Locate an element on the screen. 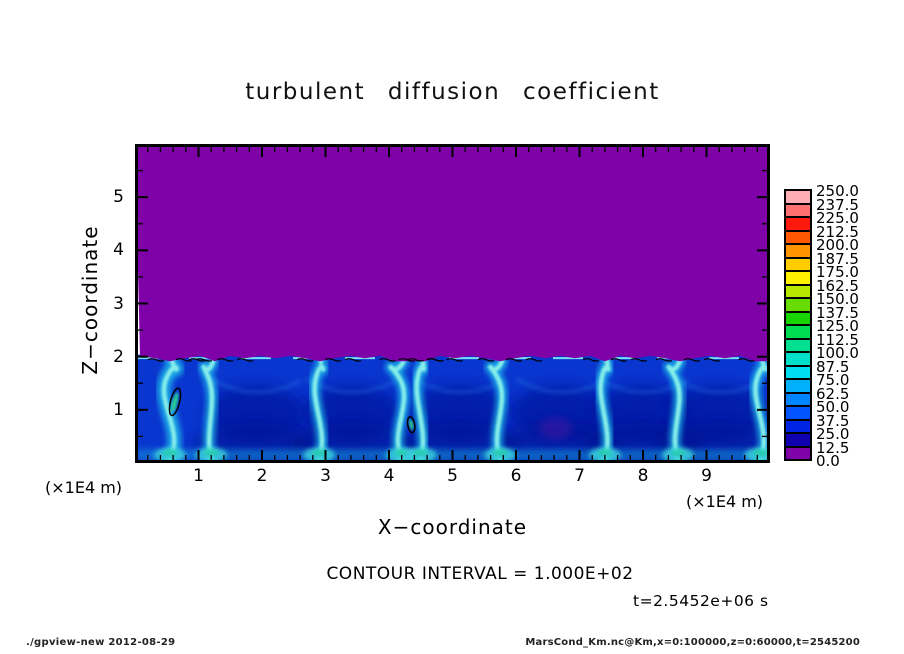 The height and width of the screenshot is (654, 904). colorbar-tick-label: 162.5 is located at coordinates (837, 285).